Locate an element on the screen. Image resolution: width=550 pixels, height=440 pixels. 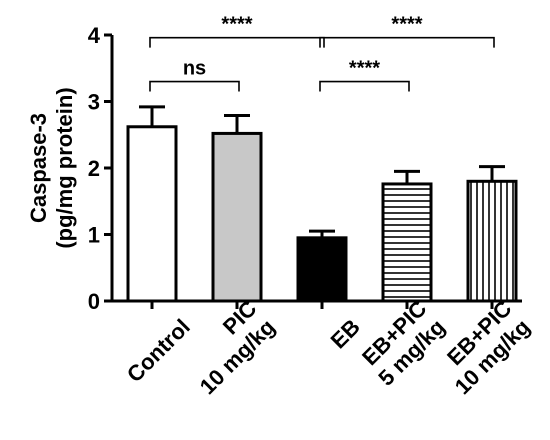
x-axis is located at coordinates (316, 304).